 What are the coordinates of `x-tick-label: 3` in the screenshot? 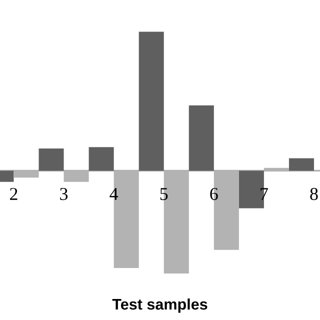 It's located at (64, 194).